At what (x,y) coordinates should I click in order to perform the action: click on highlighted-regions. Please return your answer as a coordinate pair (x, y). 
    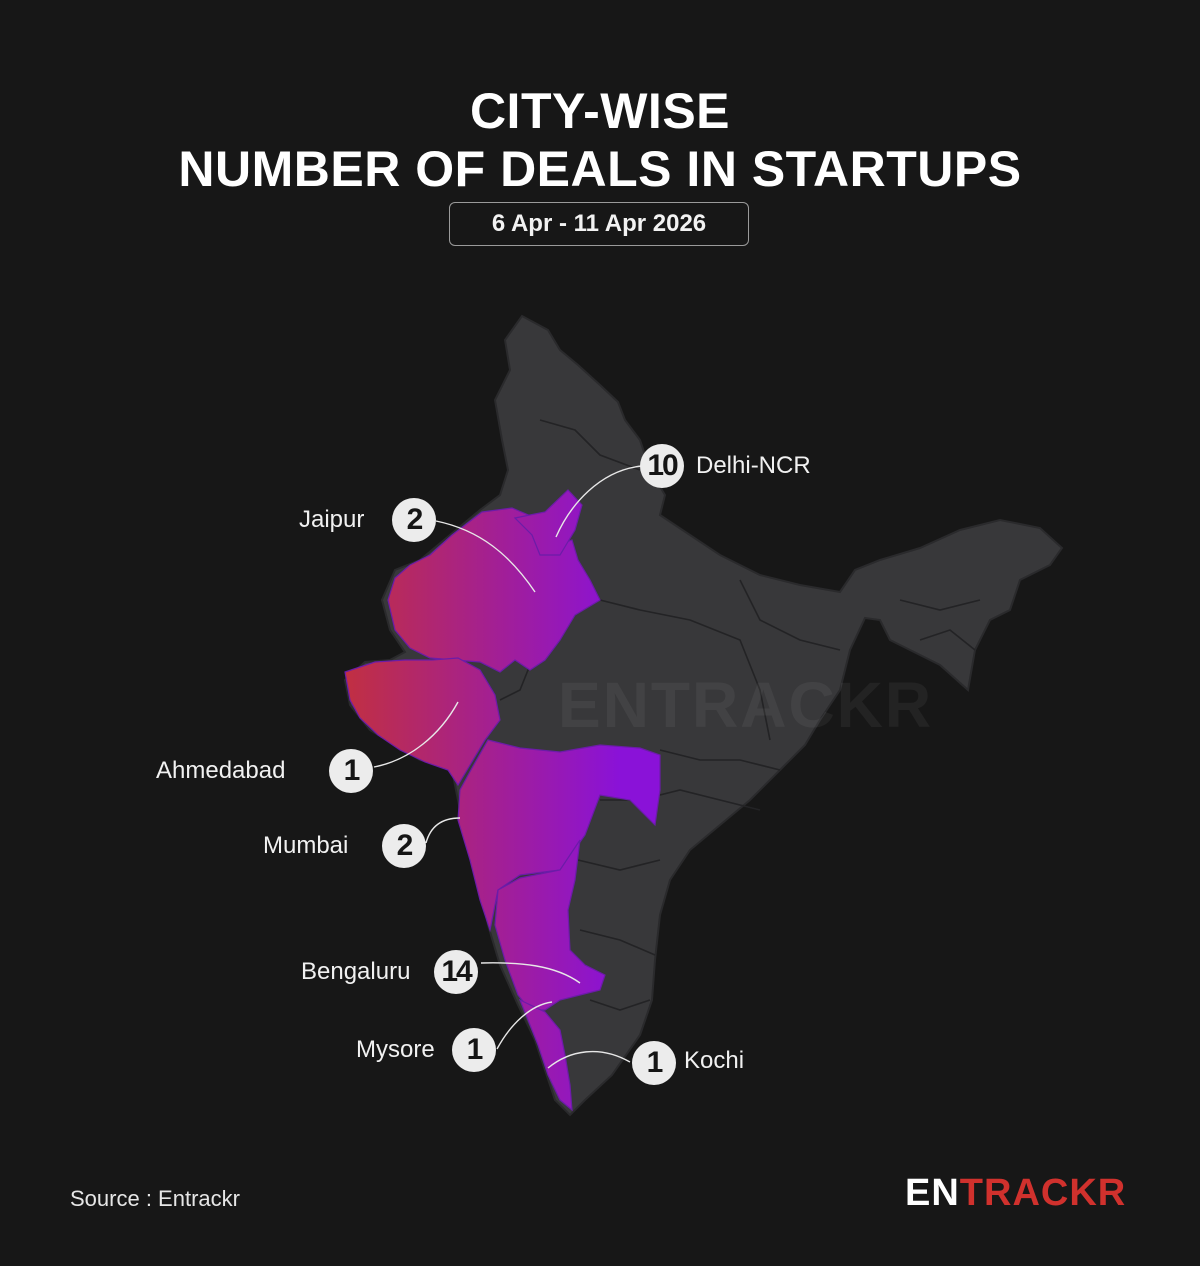
    Looking at the image, I should click on (502, 800).